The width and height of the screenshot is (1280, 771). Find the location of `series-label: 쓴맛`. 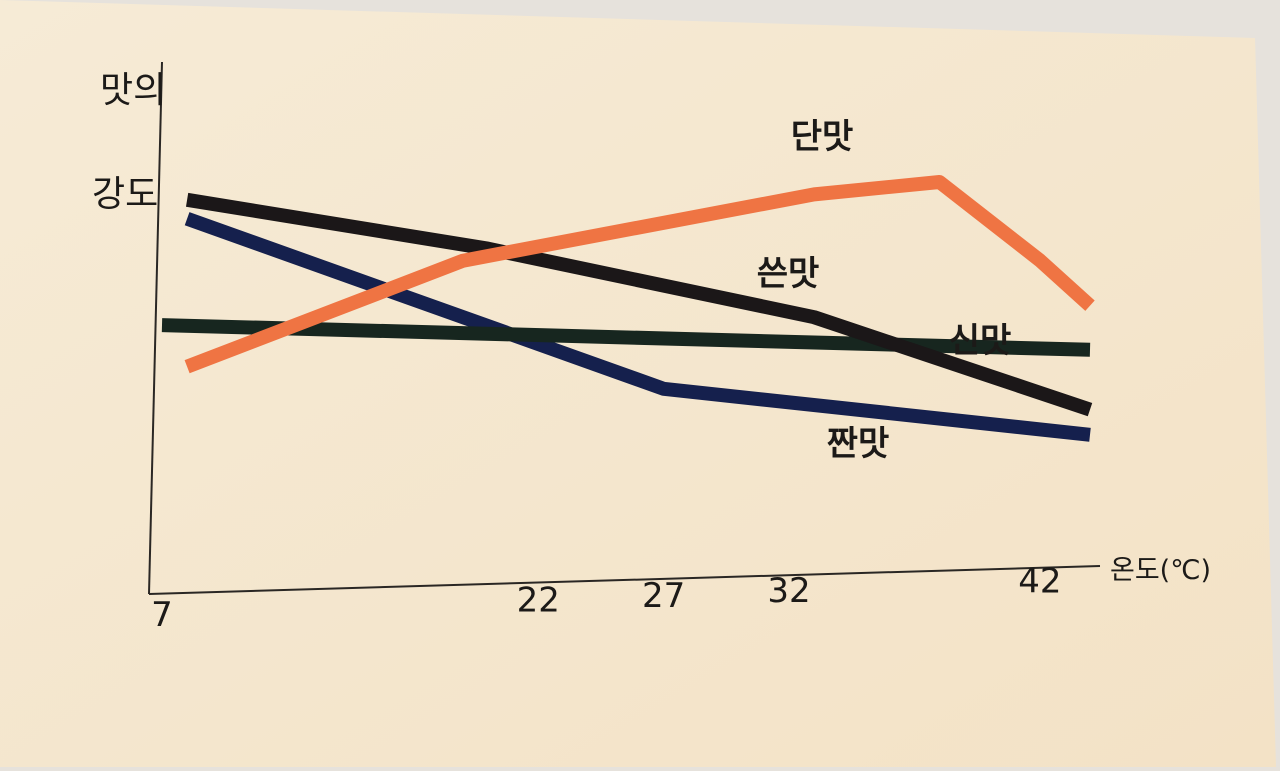

series-label: 쓴맛 is located at coordinates (788, 274).